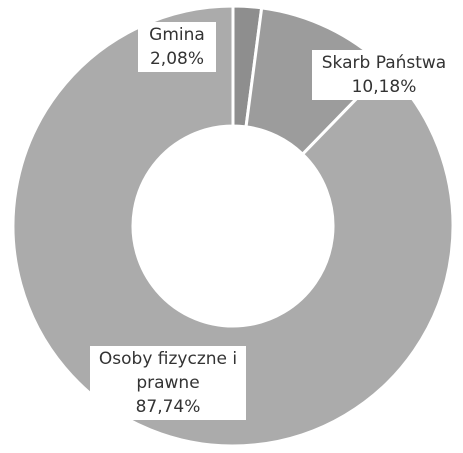 Image resolution: width=463 pixels, height=453 pixels. Describe the element at coordinates (384, 87) in the screenshot. I see `value-label: 10,18%` at that location.